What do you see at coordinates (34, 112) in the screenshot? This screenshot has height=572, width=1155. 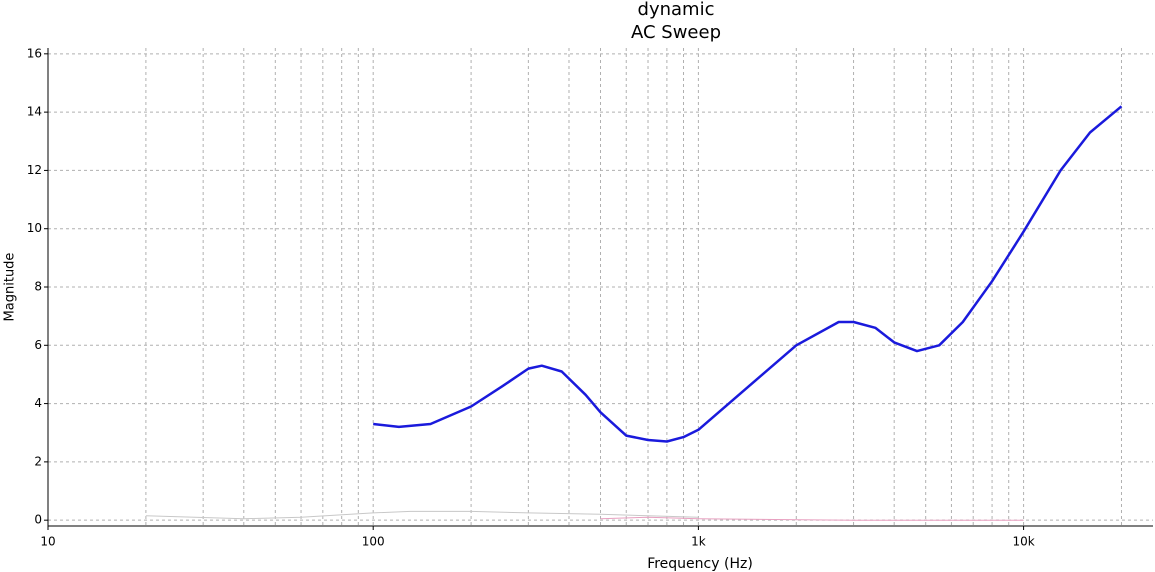 I see `y-tick-label: 14` at bounding box center [34, 112].